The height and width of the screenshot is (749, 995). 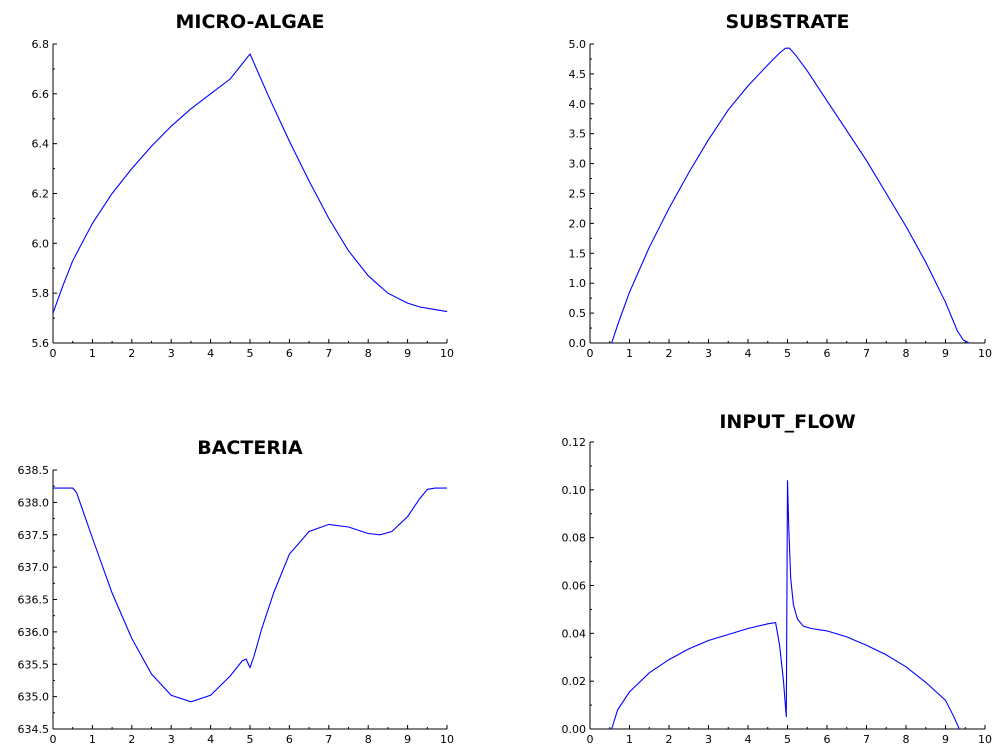 What do you see at coordinates (578, 343) in the screenshot?
I see `y-tick-label: 0.0` at bounding box center [578, 343].